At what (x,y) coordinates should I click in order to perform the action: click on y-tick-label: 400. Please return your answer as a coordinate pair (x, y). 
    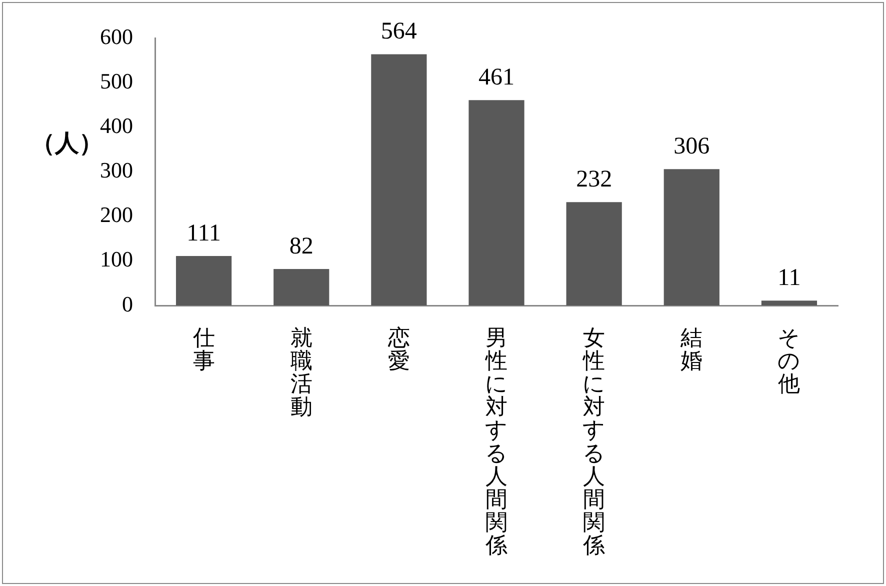
    Looking at the image, I should click on (116, 125).